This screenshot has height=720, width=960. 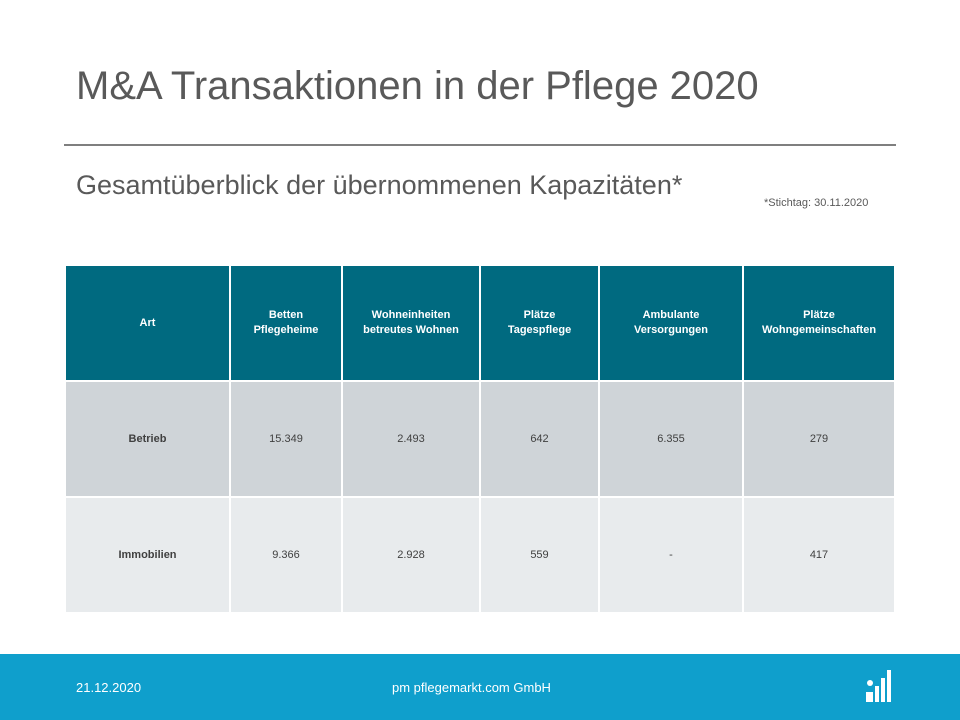 What do you see at coordinates (147, 555) in the screenshot?
I see `row-label-immobilien: Immobilien` at bounding box center [147, 555].